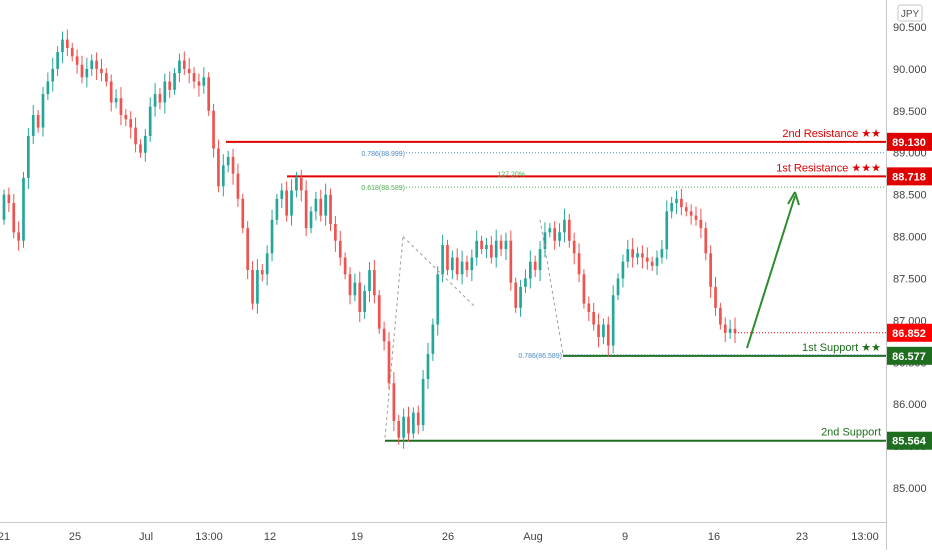 This screenshot has width=932, height=555. What do you see at coordinates (910, 13) in the screenshot?
I see `currency-label-box` at bounding box center [910, 13].